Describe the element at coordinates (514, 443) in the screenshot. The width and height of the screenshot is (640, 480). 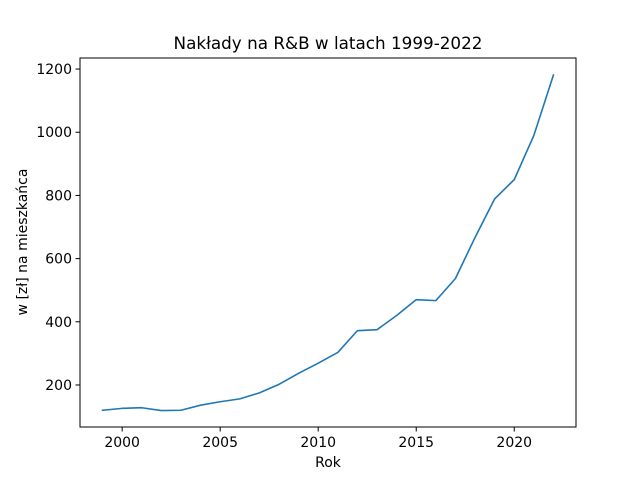
I see `x-tick-label: 2020` at that location.